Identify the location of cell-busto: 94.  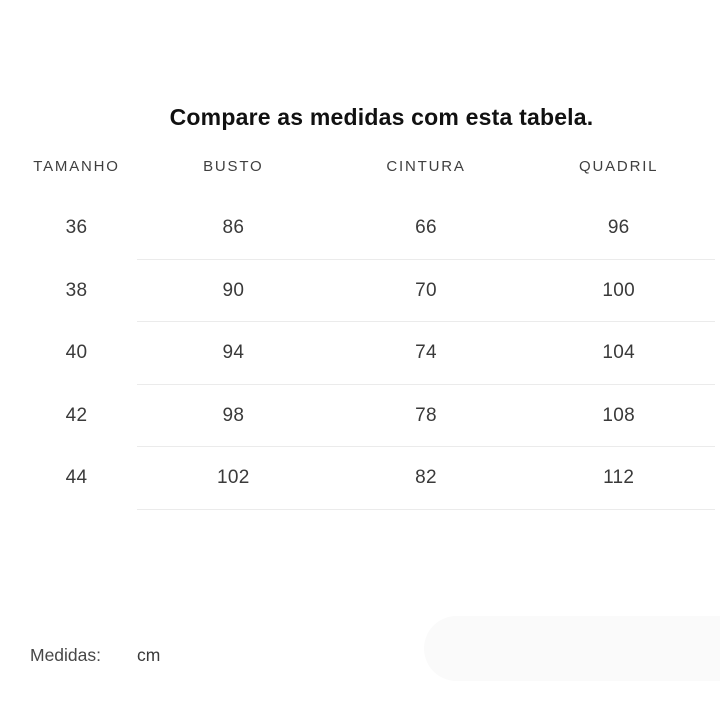
(233, 353).